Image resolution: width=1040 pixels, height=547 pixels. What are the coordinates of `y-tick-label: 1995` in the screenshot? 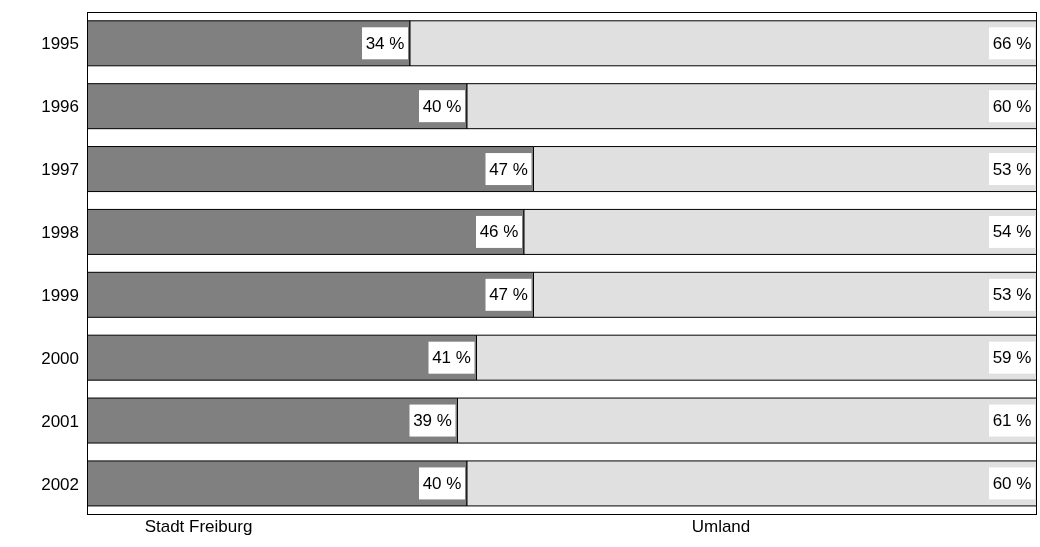 It's located at (60, 44).